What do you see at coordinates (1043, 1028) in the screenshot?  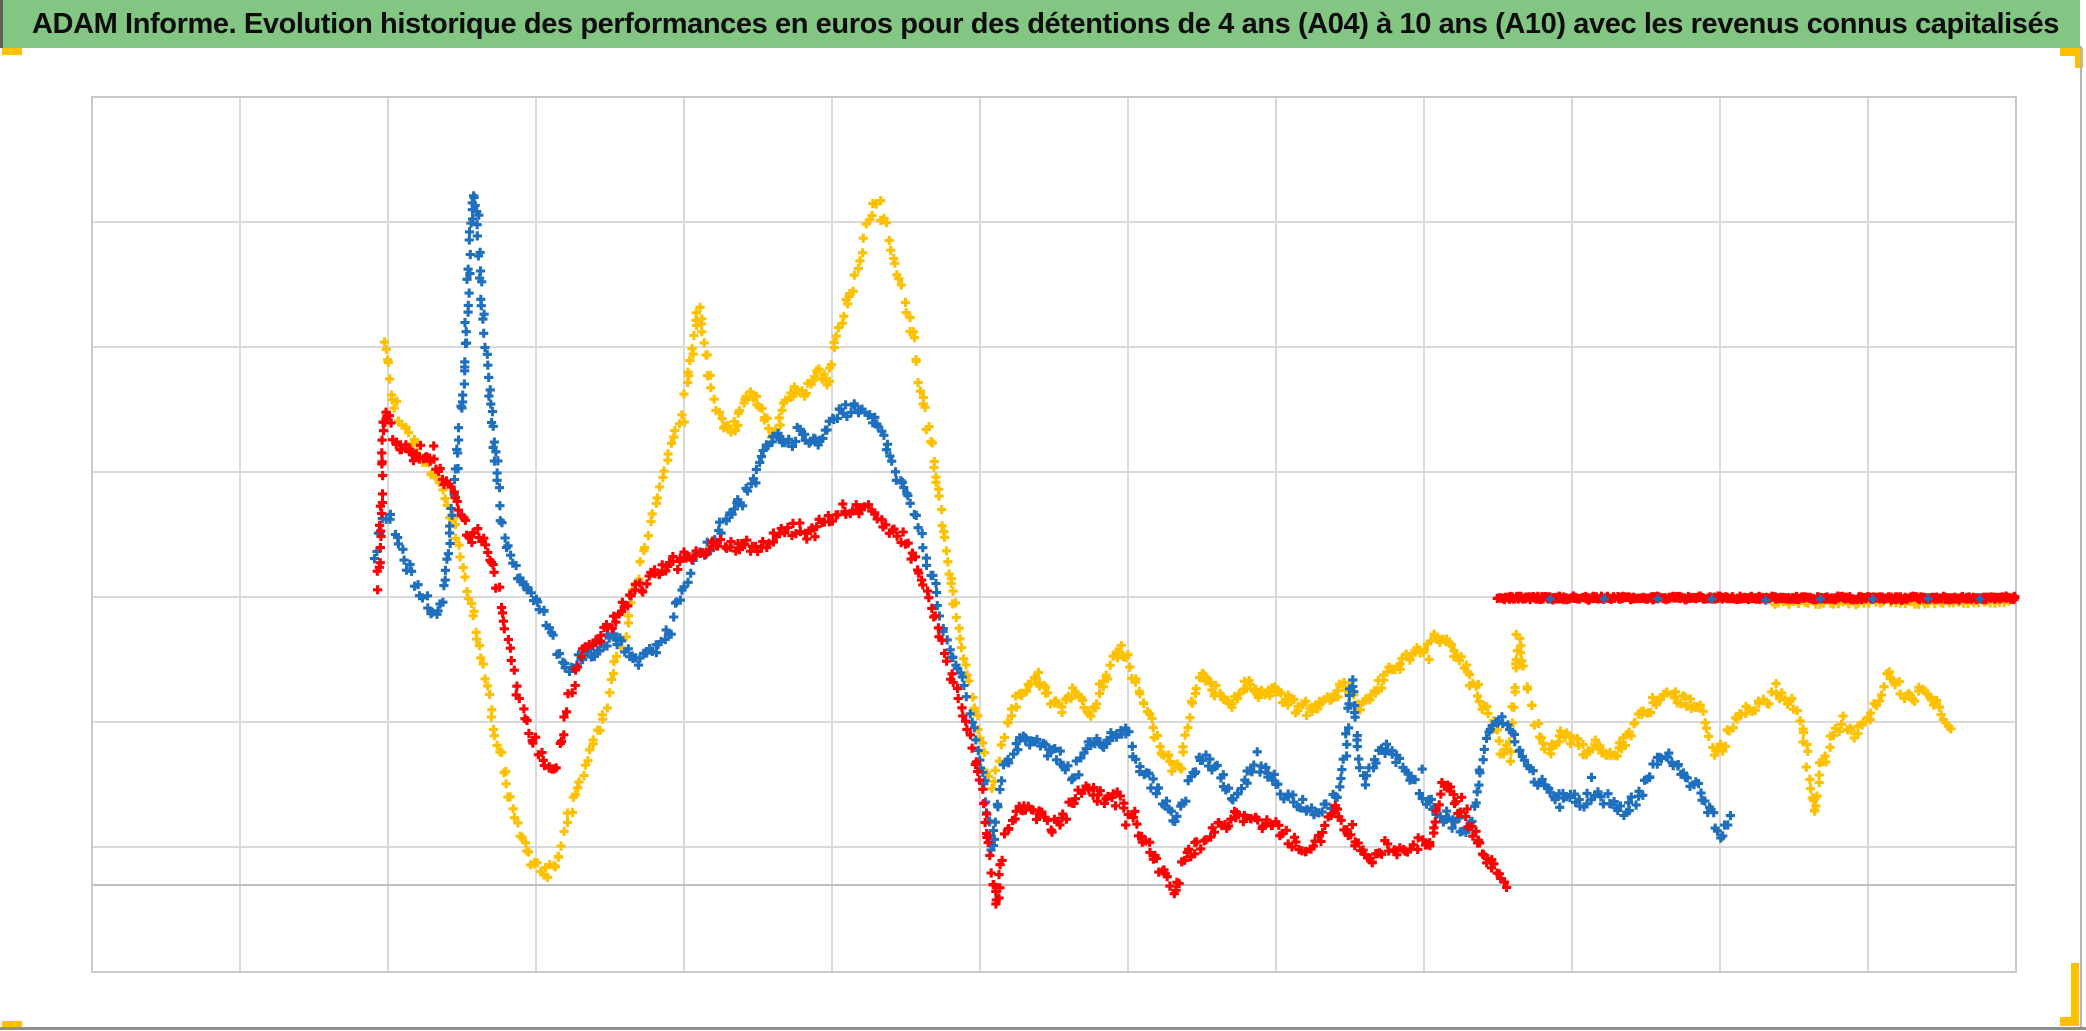 I see `bottom-edge-line` at bounding box center [1043, 1028].